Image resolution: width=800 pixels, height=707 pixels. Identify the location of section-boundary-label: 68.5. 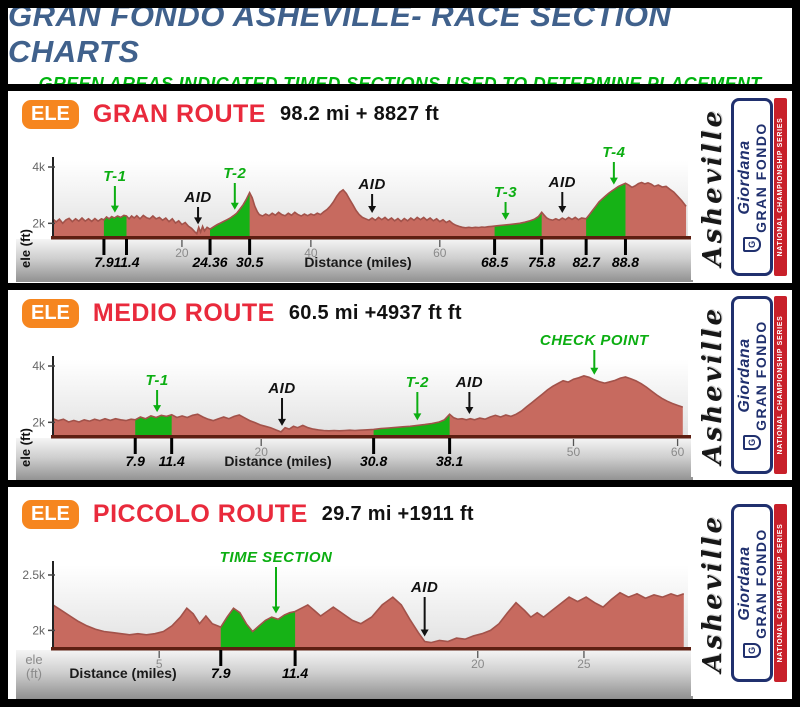
(494, 262).